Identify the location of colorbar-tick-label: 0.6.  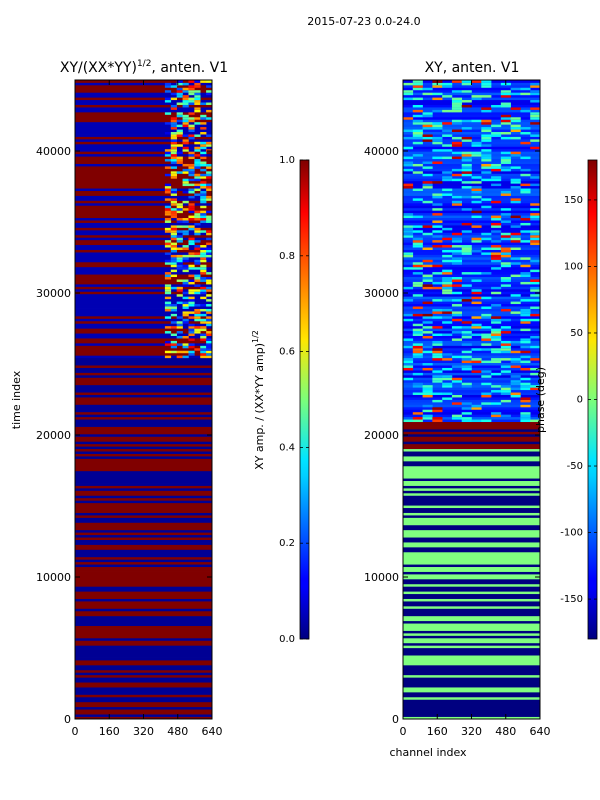
(287, 352).